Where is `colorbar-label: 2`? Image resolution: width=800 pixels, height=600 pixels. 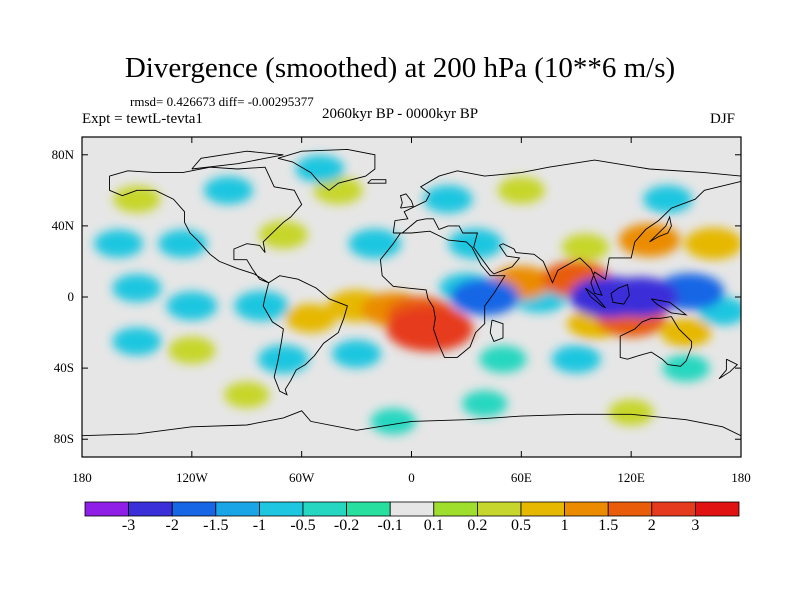 colorbar-label: 2 is located at coordinates (651, 525).